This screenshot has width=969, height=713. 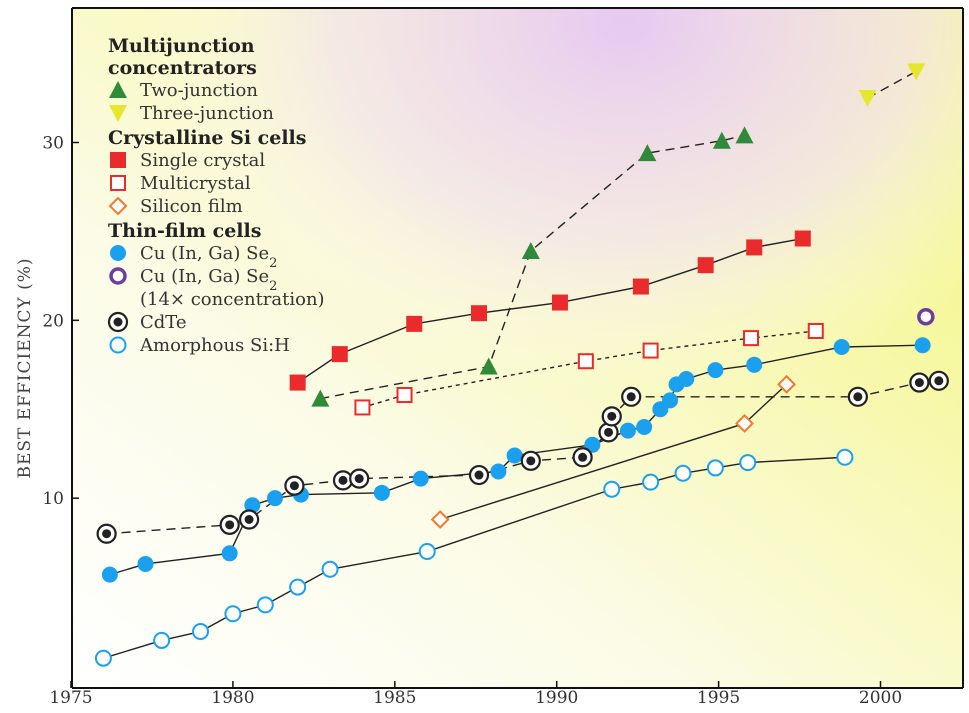 I want to click on legend-group-title-2: Thin-film cells, so click(x=184, y=231).